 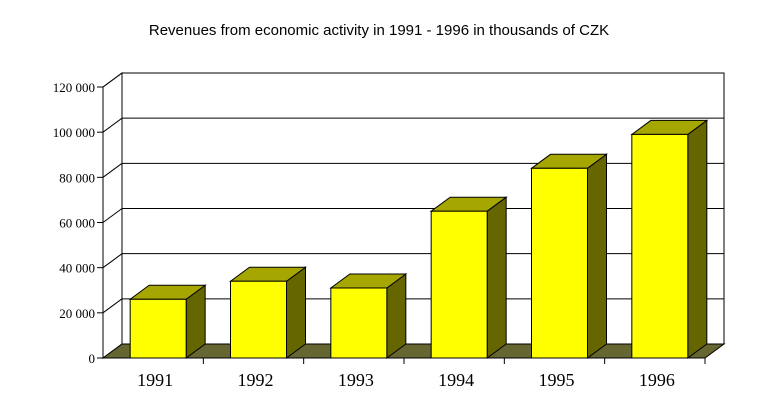 What do you see at coordinates (77, 177) in the screenshot?
I see `y-tick-label: 80 000` at bounding box center [77, 177].